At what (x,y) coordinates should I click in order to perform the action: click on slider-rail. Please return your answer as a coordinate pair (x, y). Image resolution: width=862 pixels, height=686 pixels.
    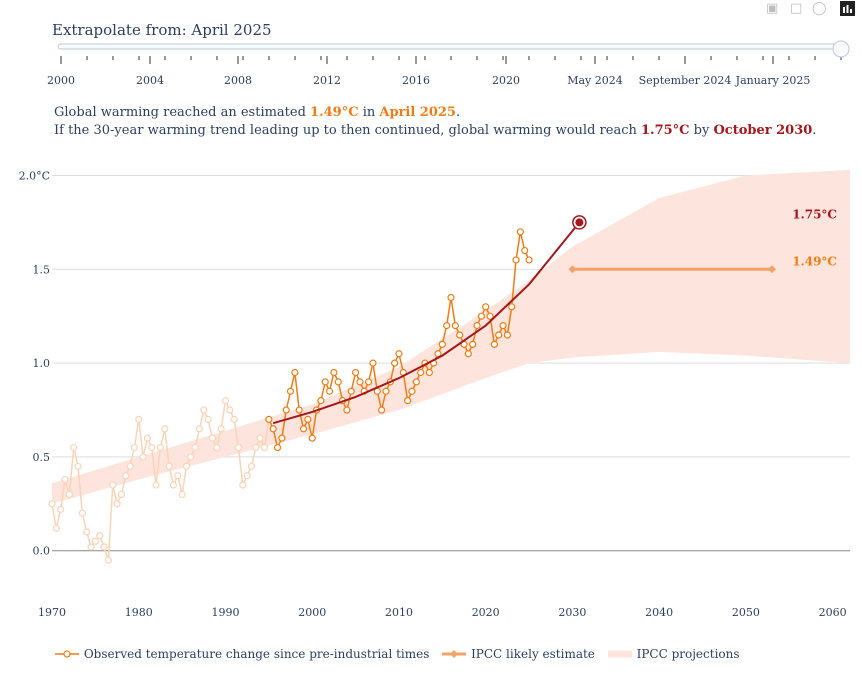
    Looking at the image, I should click on (450, 46).